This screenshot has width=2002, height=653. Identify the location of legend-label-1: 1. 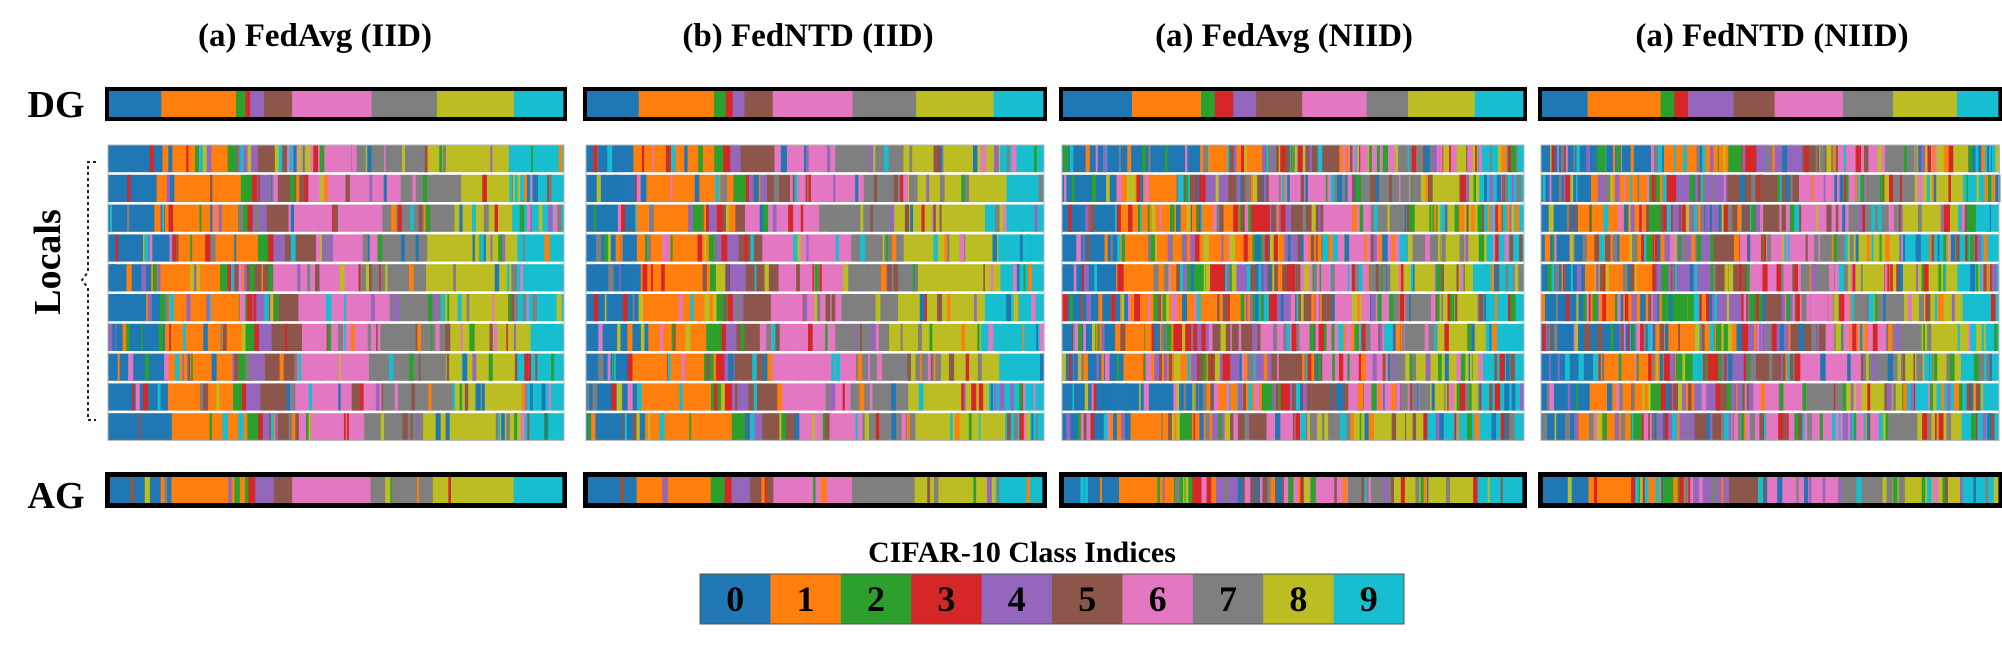
(806, 599).